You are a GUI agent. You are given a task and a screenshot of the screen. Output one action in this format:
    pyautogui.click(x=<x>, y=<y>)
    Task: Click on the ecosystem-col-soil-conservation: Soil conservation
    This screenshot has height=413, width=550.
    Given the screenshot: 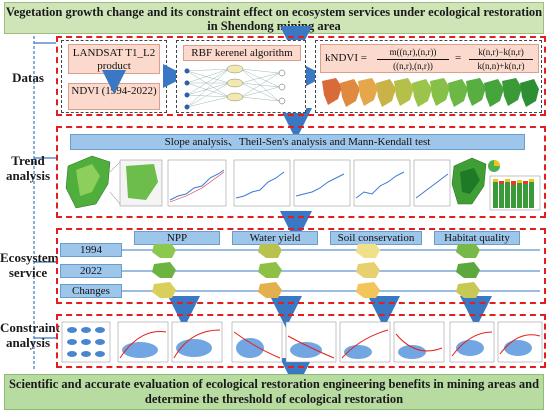 What is the action you would take?
    pyautogui.click(x=376, y=238)
    